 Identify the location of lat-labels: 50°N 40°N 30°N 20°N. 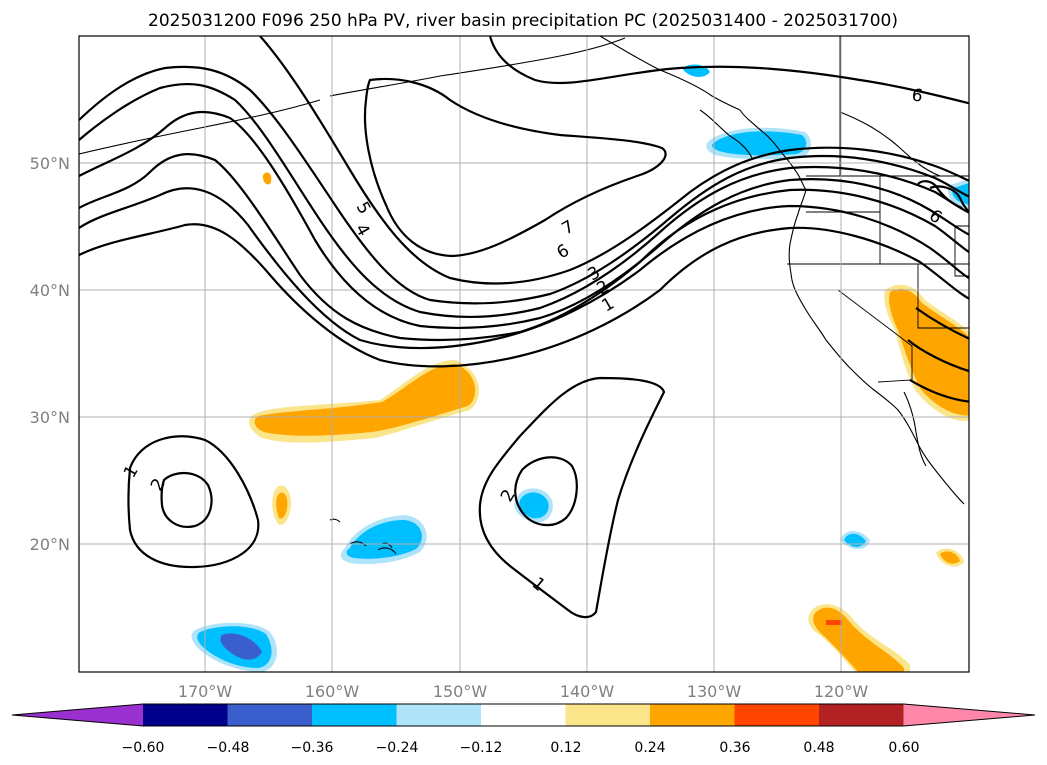
(50, 354).